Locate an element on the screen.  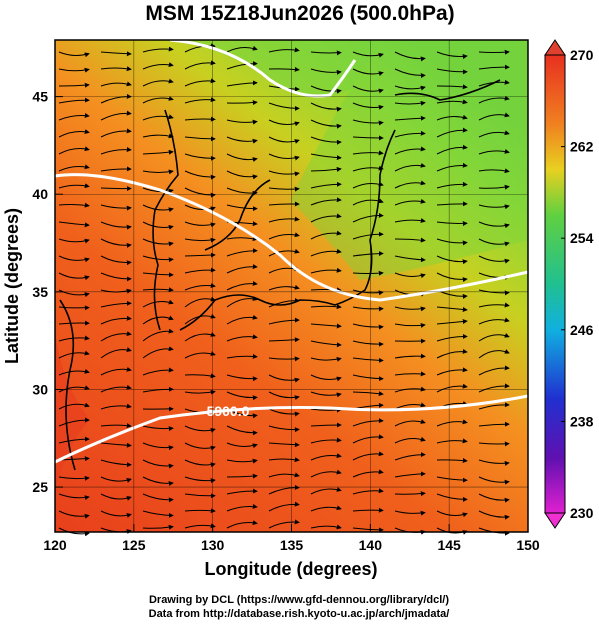
y-axis-label: Latitude (degrees) is located at coordinates (12, 286).